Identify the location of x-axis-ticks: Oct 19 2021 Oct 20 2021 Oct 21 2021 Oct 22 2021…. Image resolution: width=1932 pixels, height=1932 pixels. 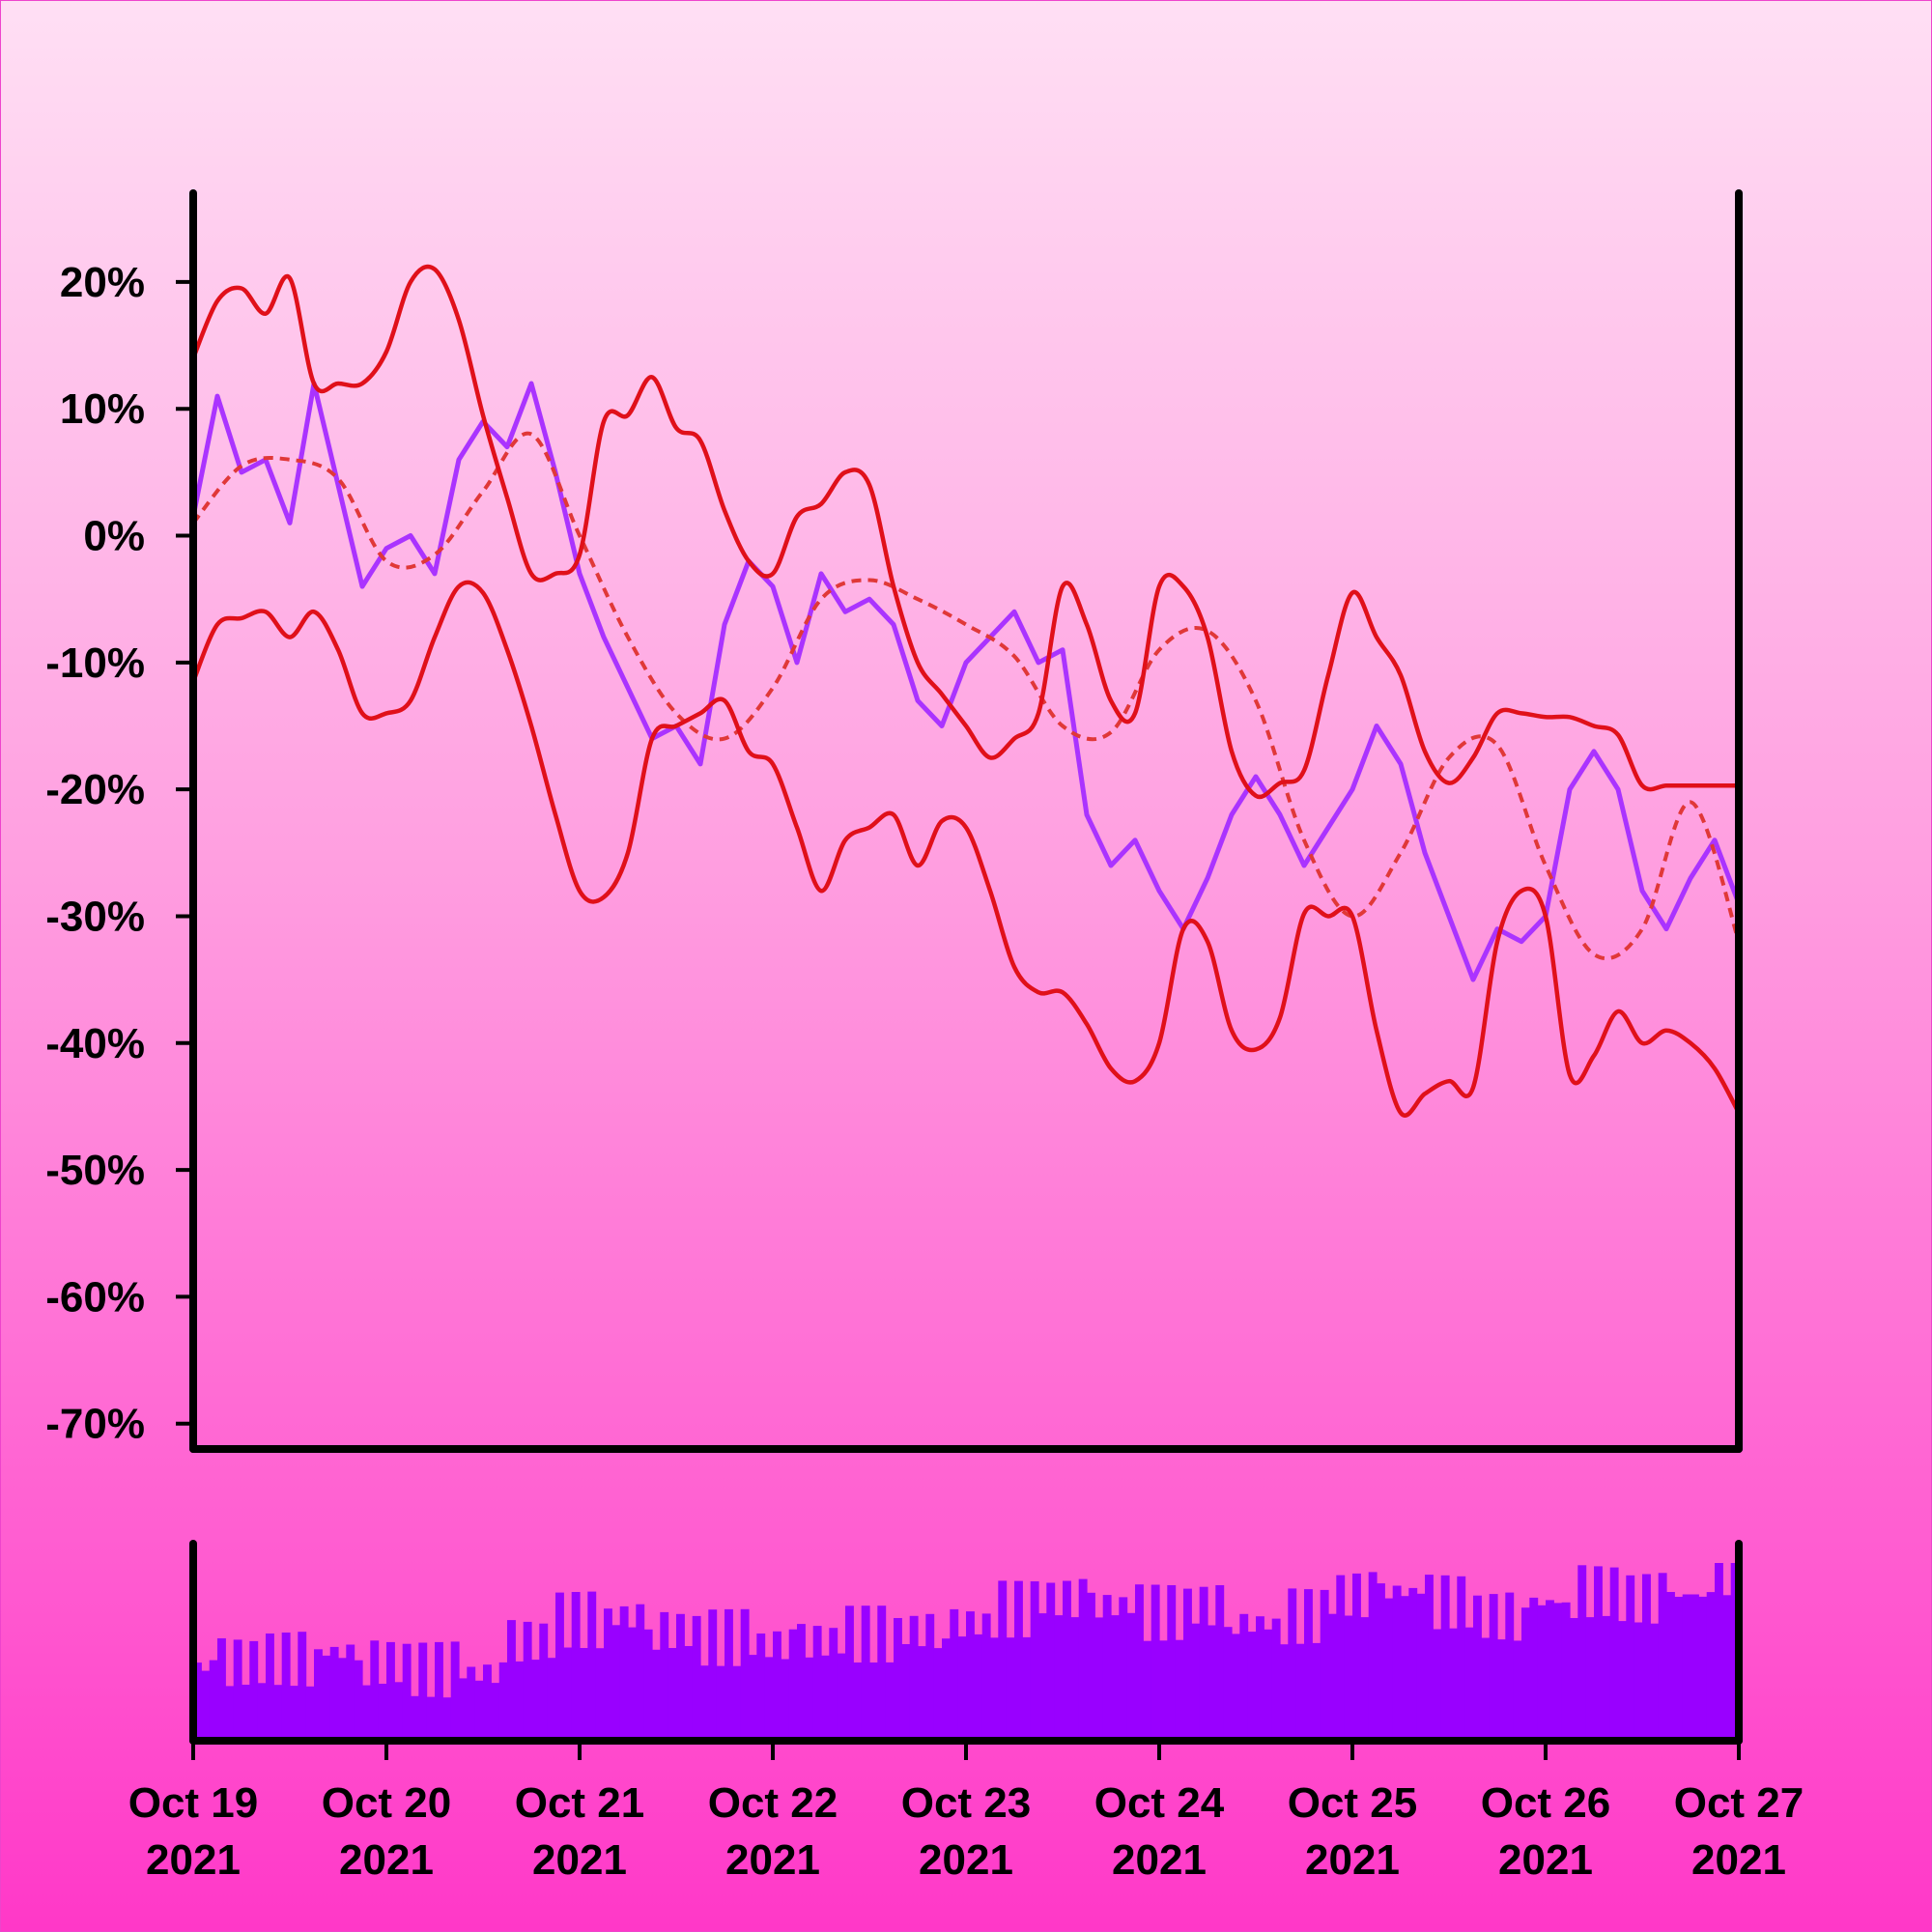
(966, 1812).